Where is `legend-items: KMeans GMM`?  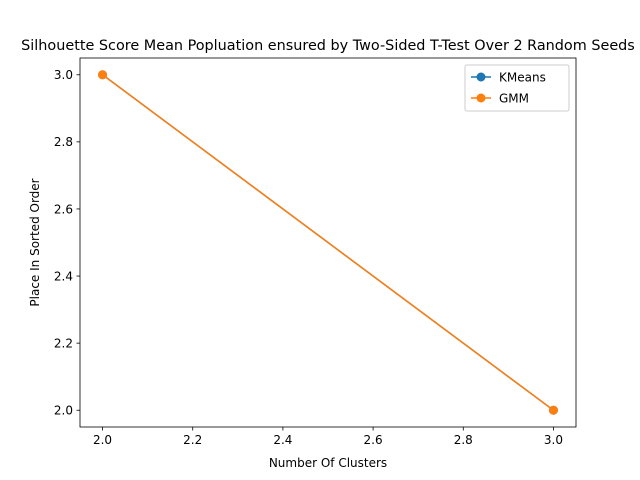 legend-items: KMeans GMM is located at coordinates (508, 87).